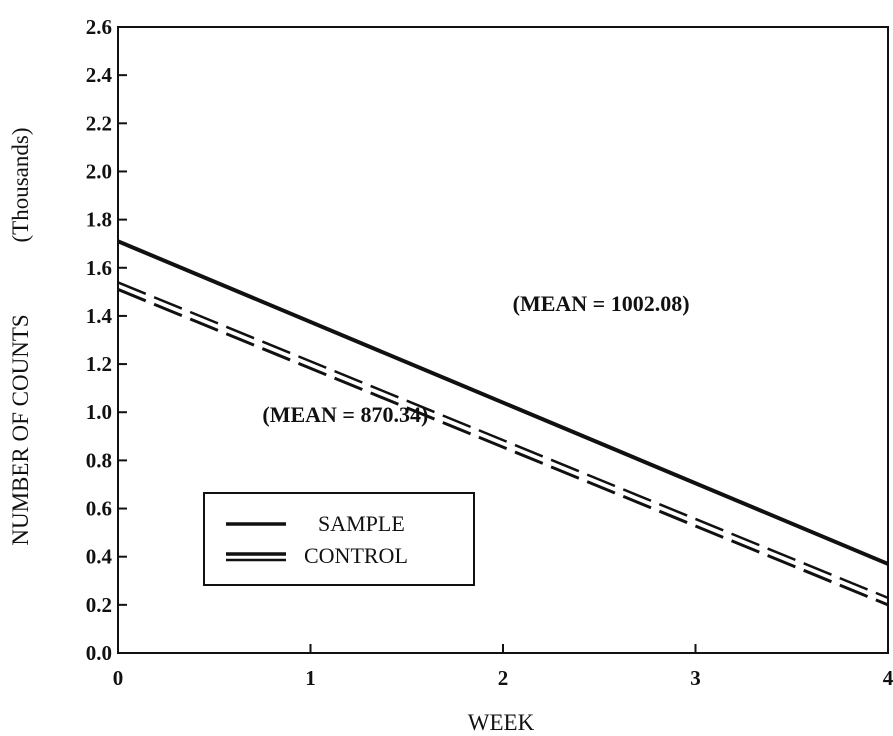  What do you see at coordinates (99, 27) in the screenshot?
I see `y-tick-label: 2.6` at bounding box center [99, 27].